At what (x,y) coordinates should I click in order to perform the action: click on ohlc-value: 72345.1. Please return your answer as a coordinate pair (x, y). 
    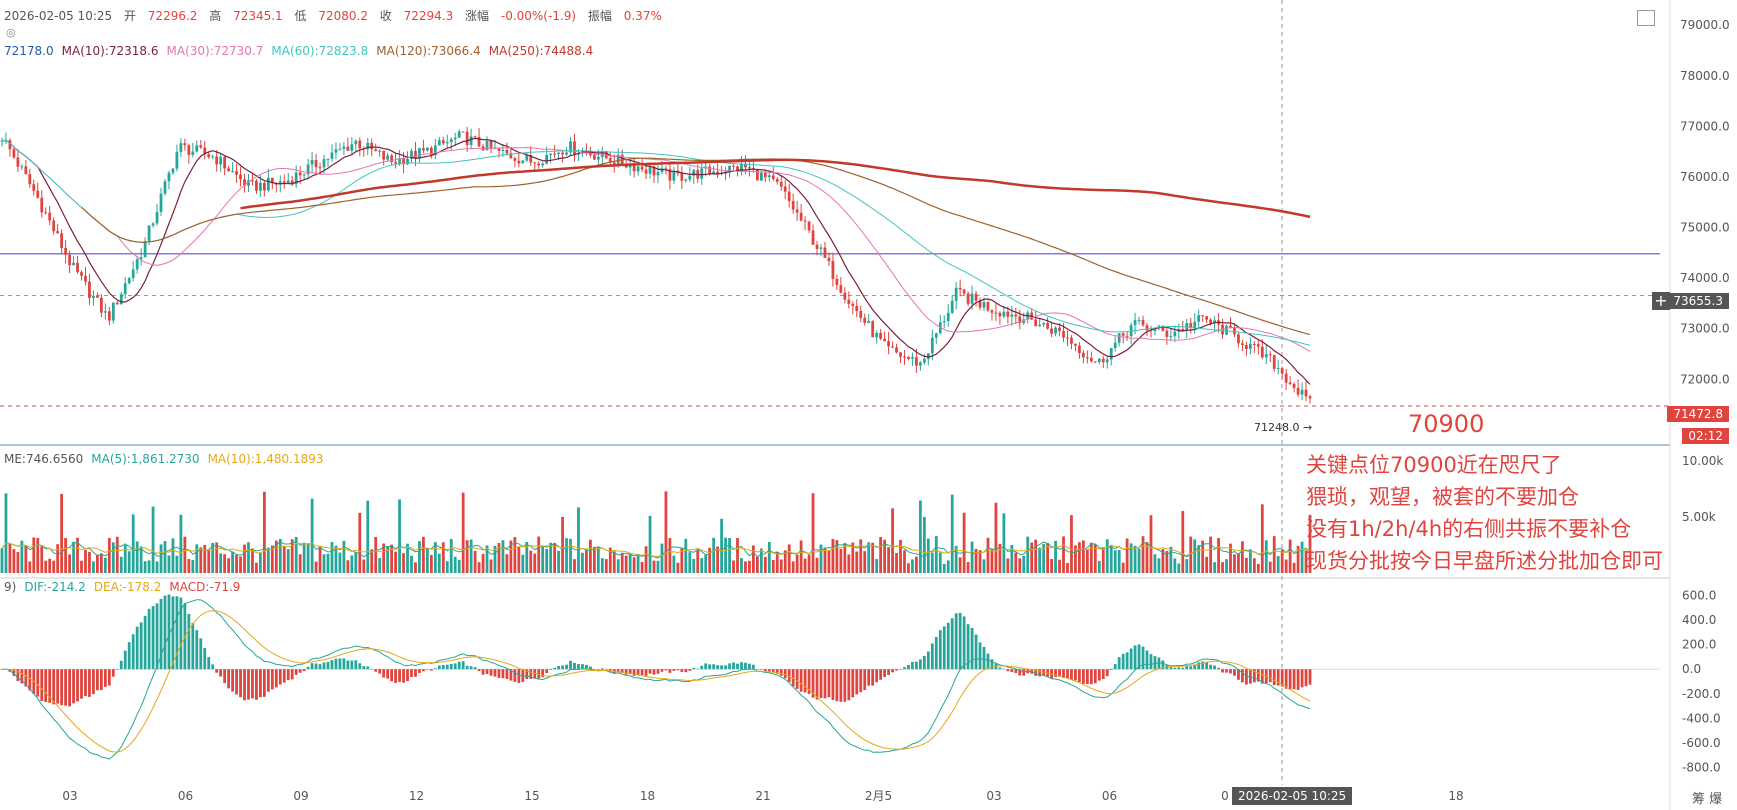
    Looking at the image, I should click on (260, 16).